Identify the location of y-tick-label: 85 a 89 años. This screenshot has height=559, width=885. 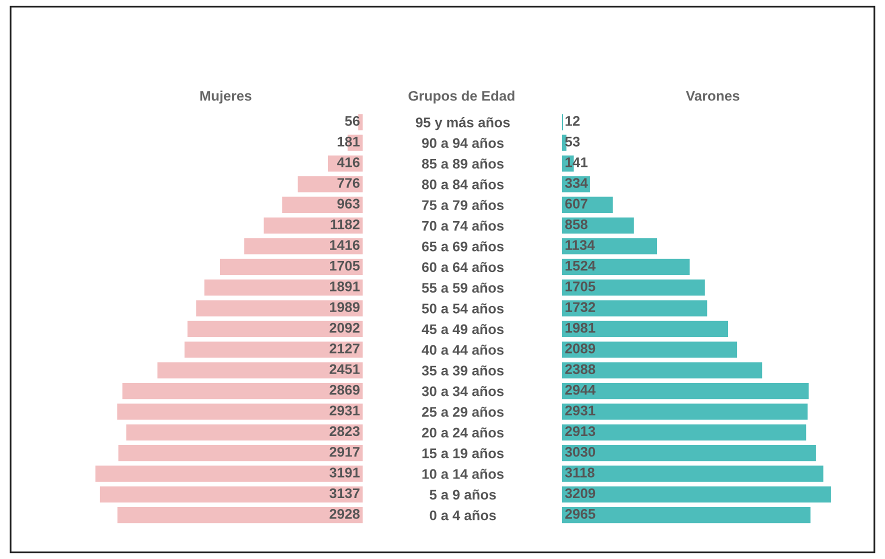
(463, 163).